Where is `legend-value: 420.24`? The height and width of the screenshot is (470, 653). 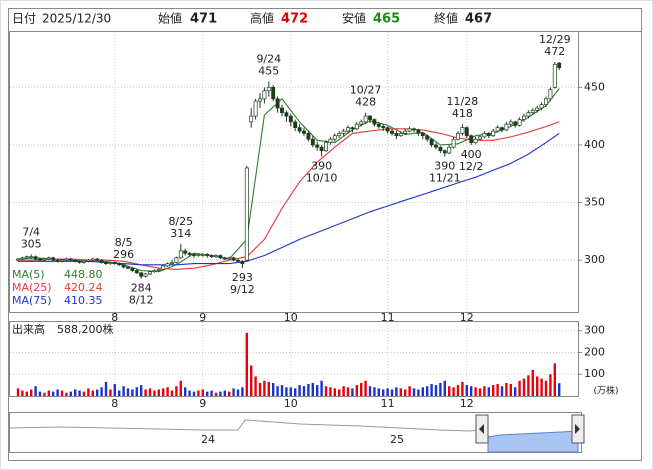 legend-value: 420.24 is located at coordinates (83, 287).